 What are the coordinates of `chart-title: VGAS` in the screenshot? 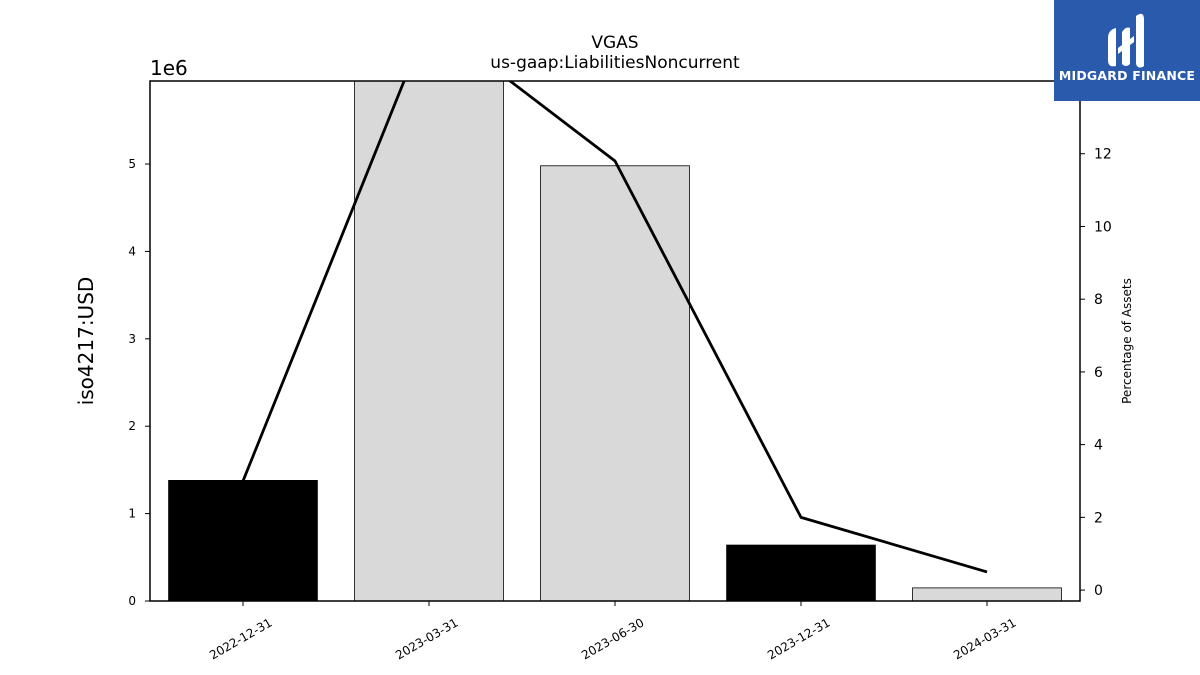 It's located at (614, 43).